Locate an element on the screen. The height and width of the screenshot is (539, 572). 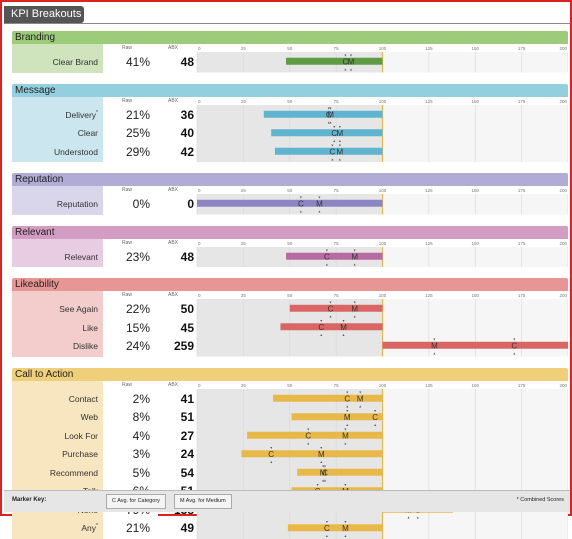
abx-value: 50 is located at coordinates (187, 309).